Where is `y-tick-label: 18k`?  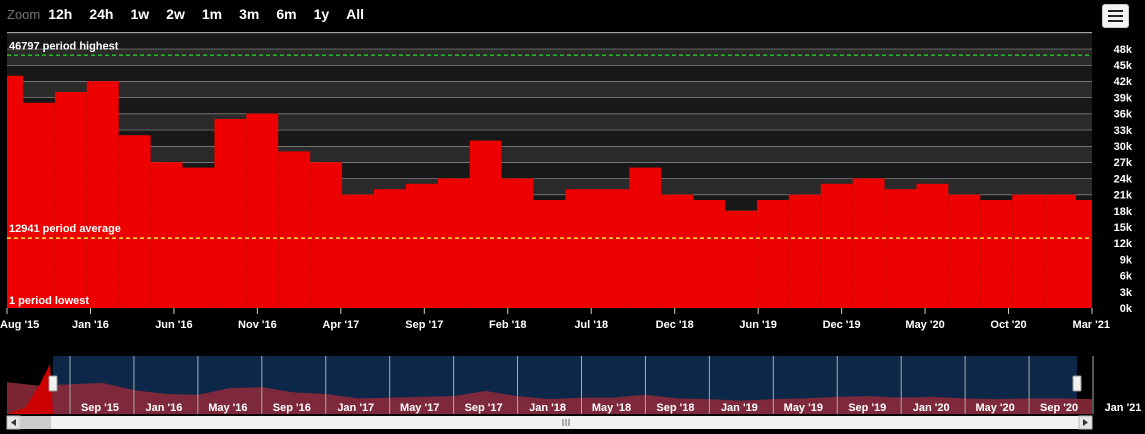 y-tick-label: 18k is located at coordinates (1123, 212).